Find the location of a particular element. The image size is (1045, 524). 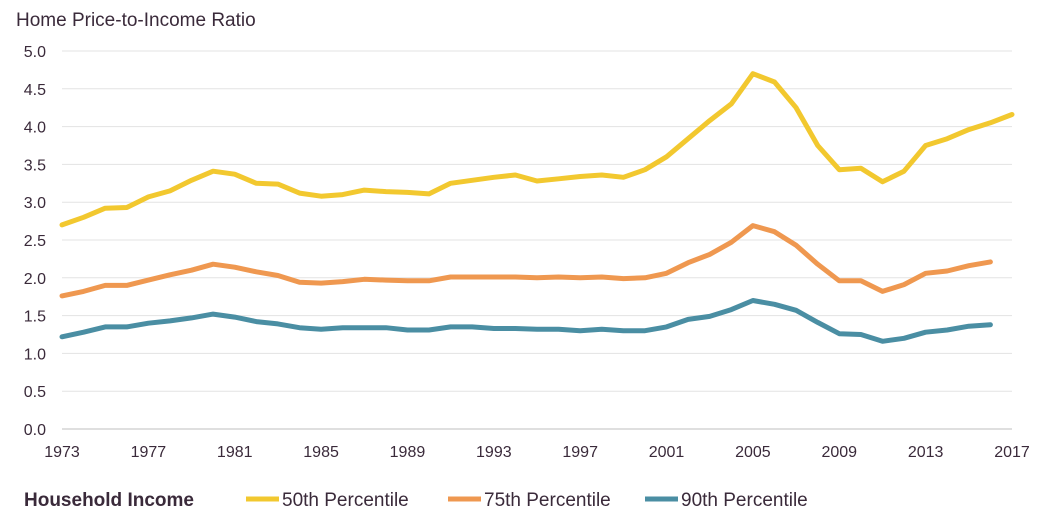

x-tick-label: 1989 is located at coordinates (408, 452).